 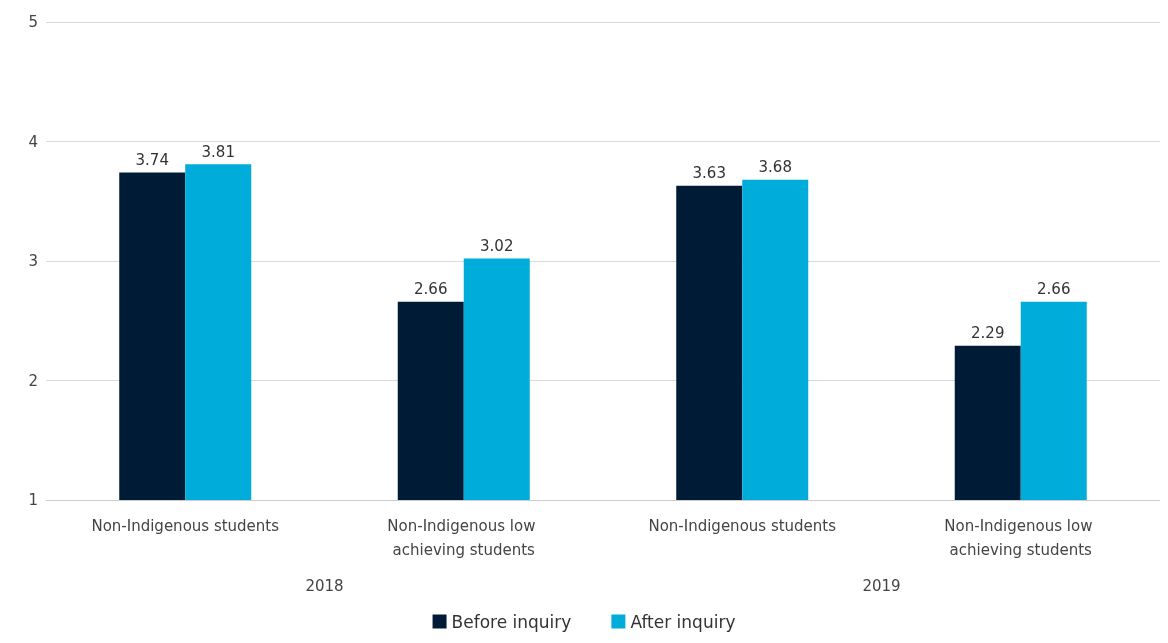 What do you see at coordinates (497, 246) in the screenshot?
I see `data-label: 3.02` at bounding box center [497, 246].